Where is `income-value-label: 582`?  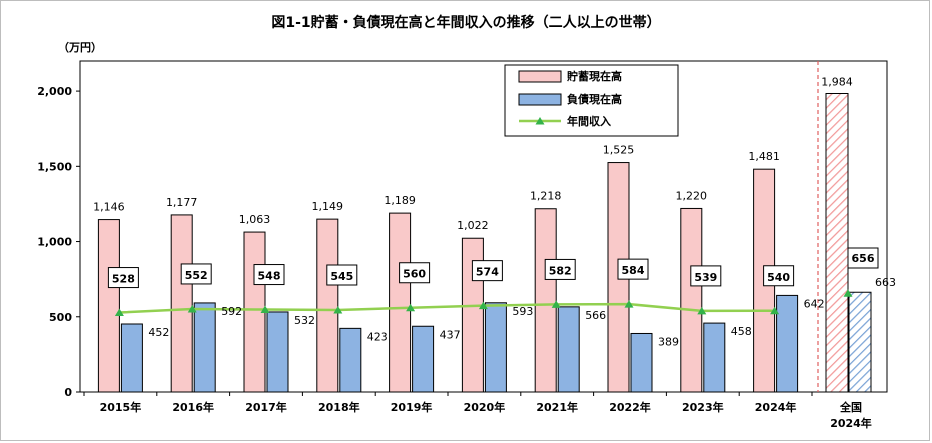
income-value-label: 582 is located at coordinates (560, 270).